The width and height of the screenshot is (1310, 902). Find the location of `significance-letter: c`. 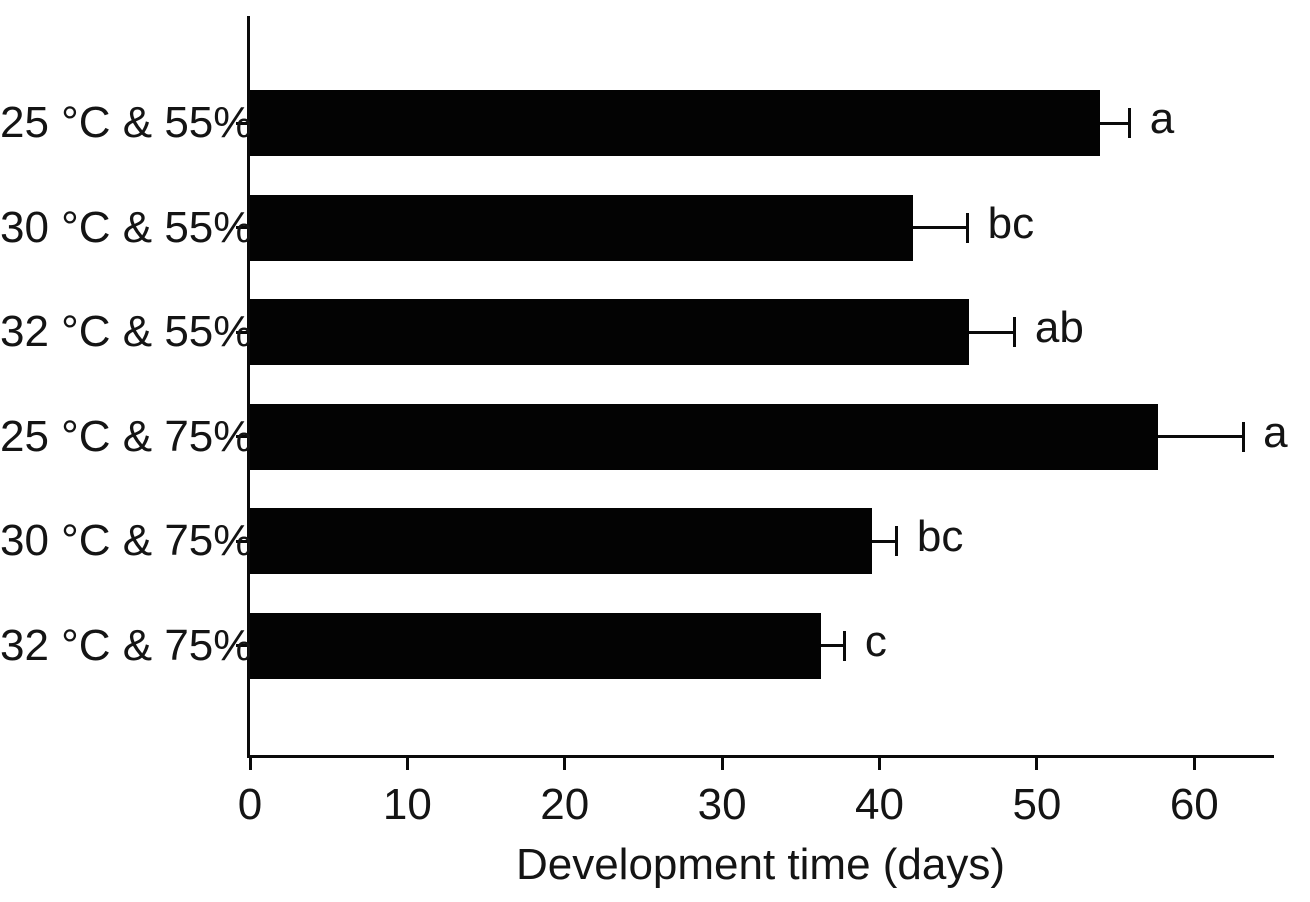

significance-letter: c is located at coordinates (875, 641).